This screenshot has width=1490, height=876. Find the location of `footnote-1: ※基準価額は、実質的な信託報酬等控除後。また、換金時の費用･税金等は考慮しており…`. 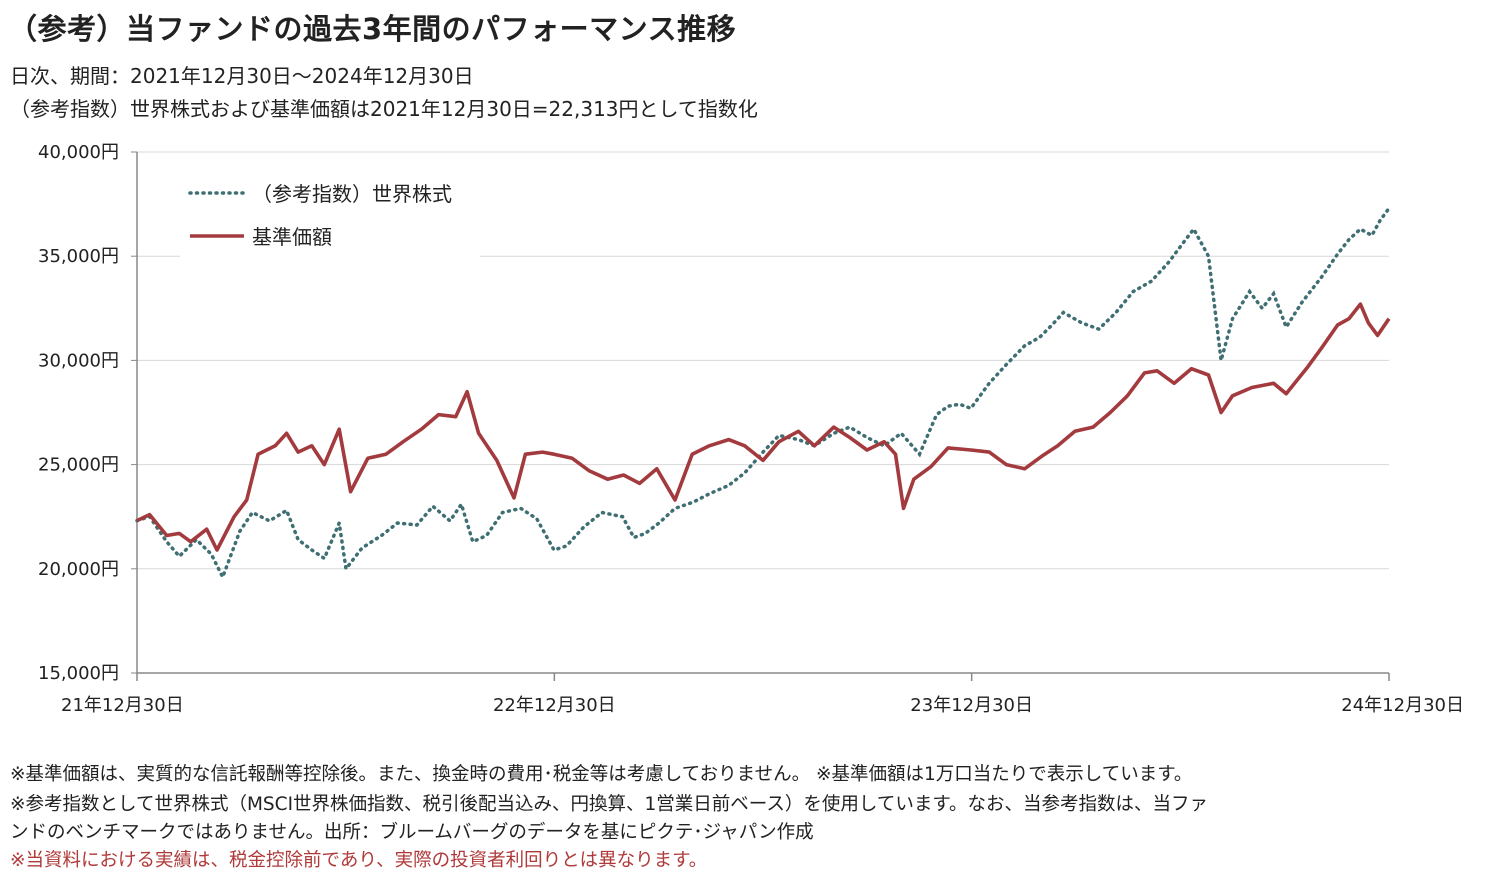

footnote-1: ※基準価額は、実質的な信託報酬等控除後。また、換金時の費用･税金等は考慮しており… is located at coordinates (601, 774).